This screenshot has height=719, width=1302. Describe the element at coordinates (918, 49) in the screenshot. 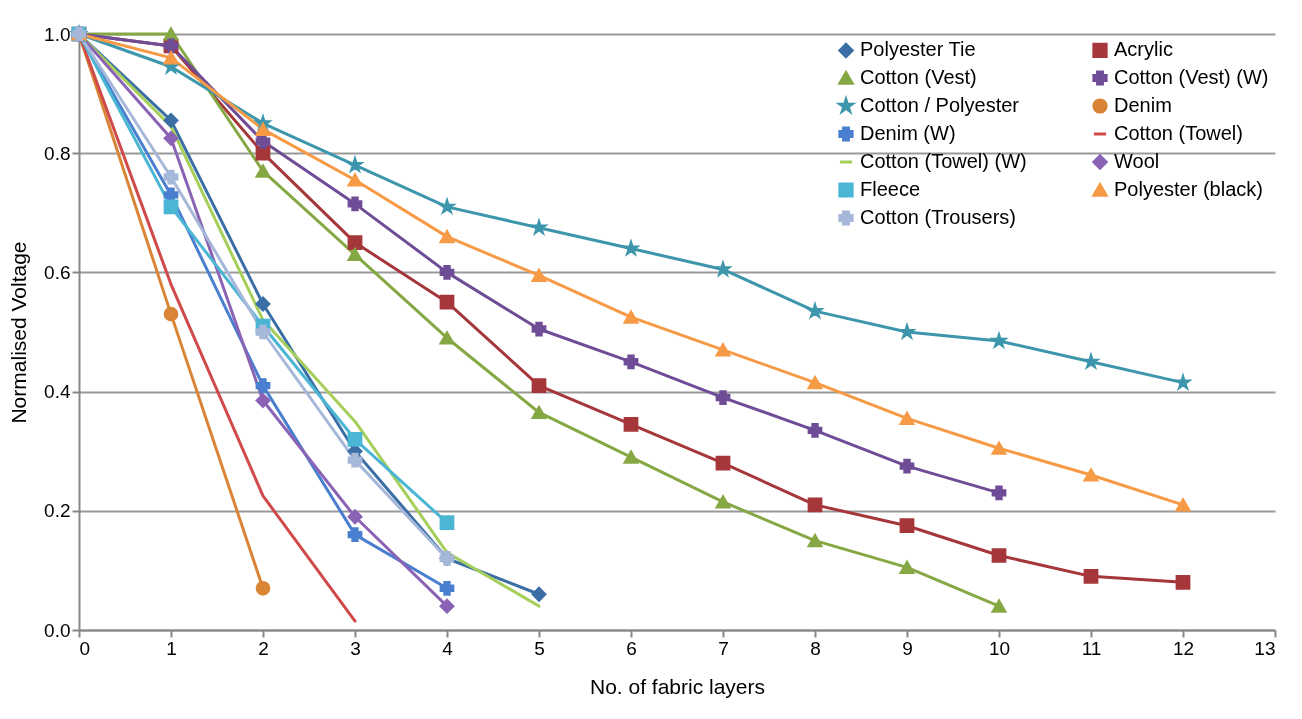

I see `legend-label: Polyester Tie` at that location.